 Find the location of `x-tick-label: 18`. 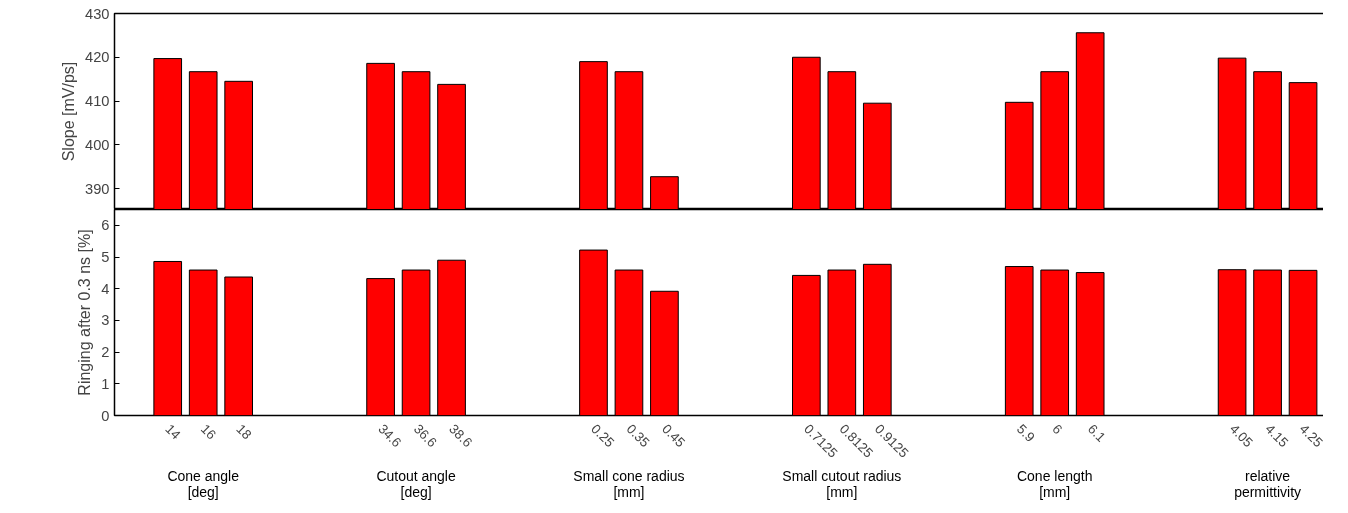

x-tick-label: 18 is located at coordinates (244, 432).